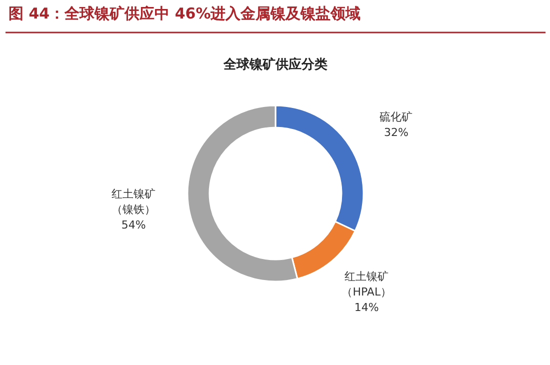  What do you see at coordinates (367, 284) in the screenshot?
I see `slice-label: 红土镍矿（HPAL）` at bounding box center [367, 284].